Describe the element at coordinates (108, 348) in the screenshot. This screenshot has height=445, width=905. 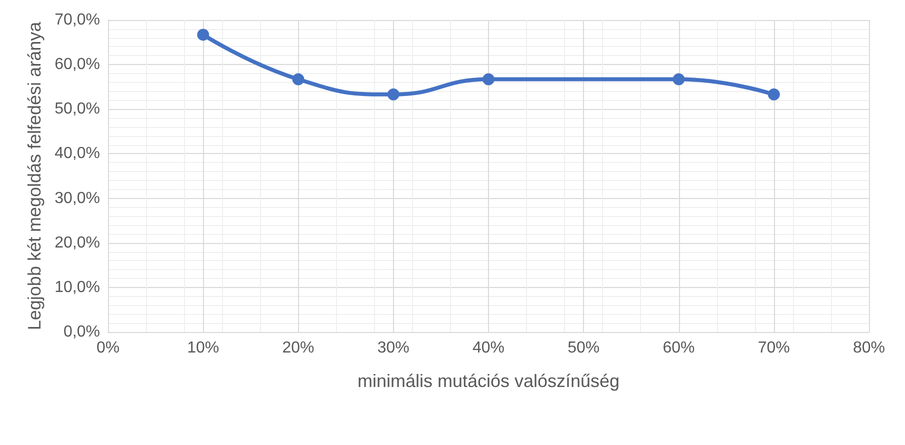
I see `x-tick-label: 0%` at that location.